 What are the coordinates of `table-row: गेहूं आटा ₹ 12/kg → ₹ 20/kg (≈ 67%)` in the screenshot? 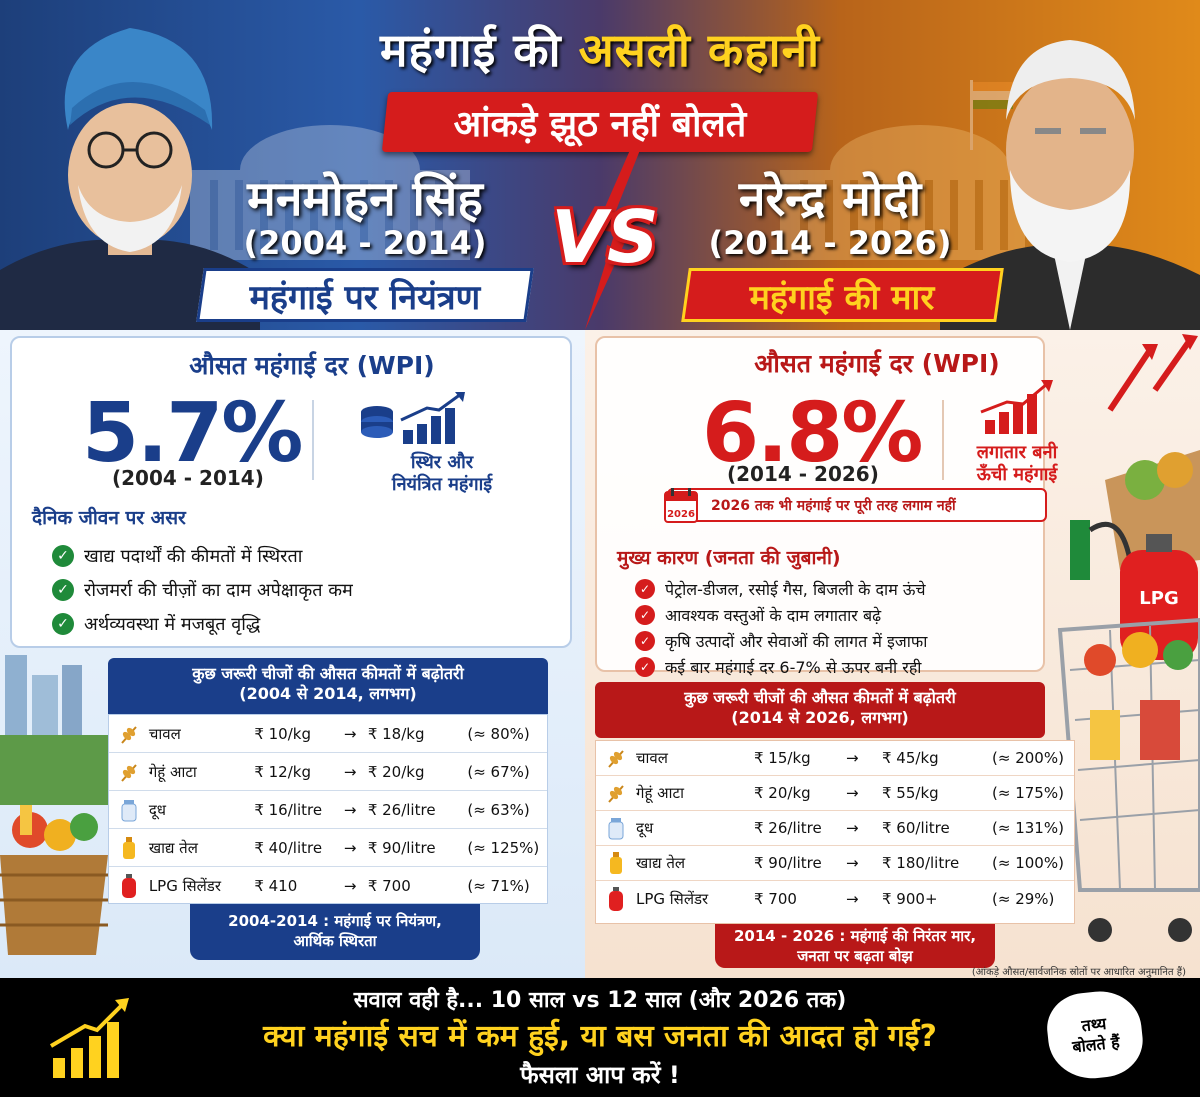 It's located at (328, 772).